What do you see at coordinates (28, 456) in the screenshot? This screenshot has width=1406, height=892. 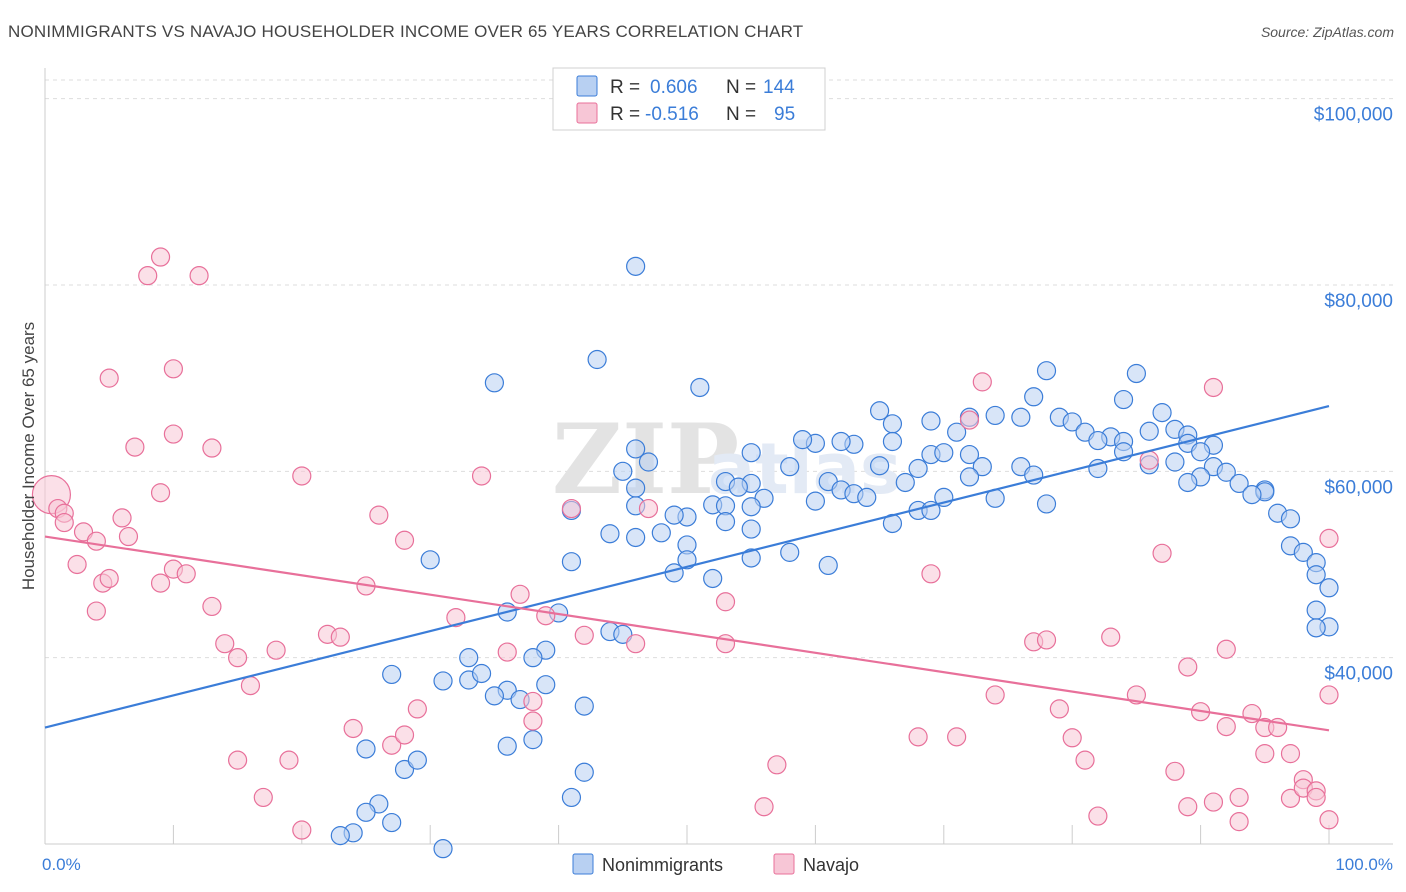 I see `y-axis-label: Householder Income Over 65 years` at bounding box center [28, 456].